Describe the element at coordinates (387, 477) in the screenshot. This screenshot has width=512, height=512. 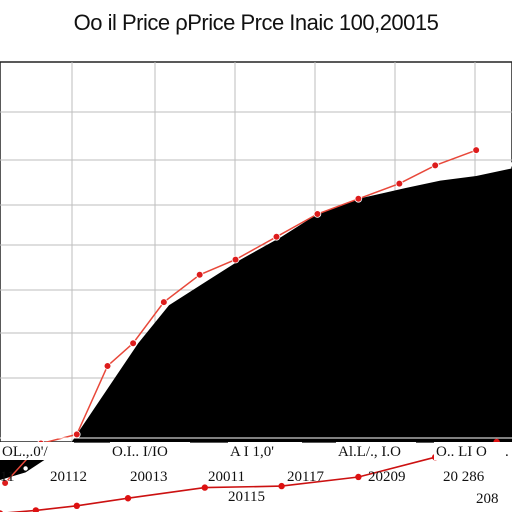
I see `x-tick-bottom-5: 20209` at that location.